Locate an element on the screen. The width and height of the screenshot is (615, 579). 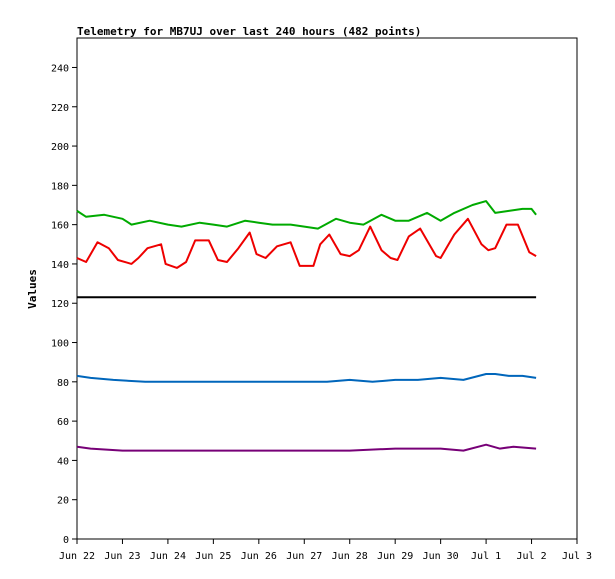
y-tick-label: 120 is located at coordinates (60, 304).